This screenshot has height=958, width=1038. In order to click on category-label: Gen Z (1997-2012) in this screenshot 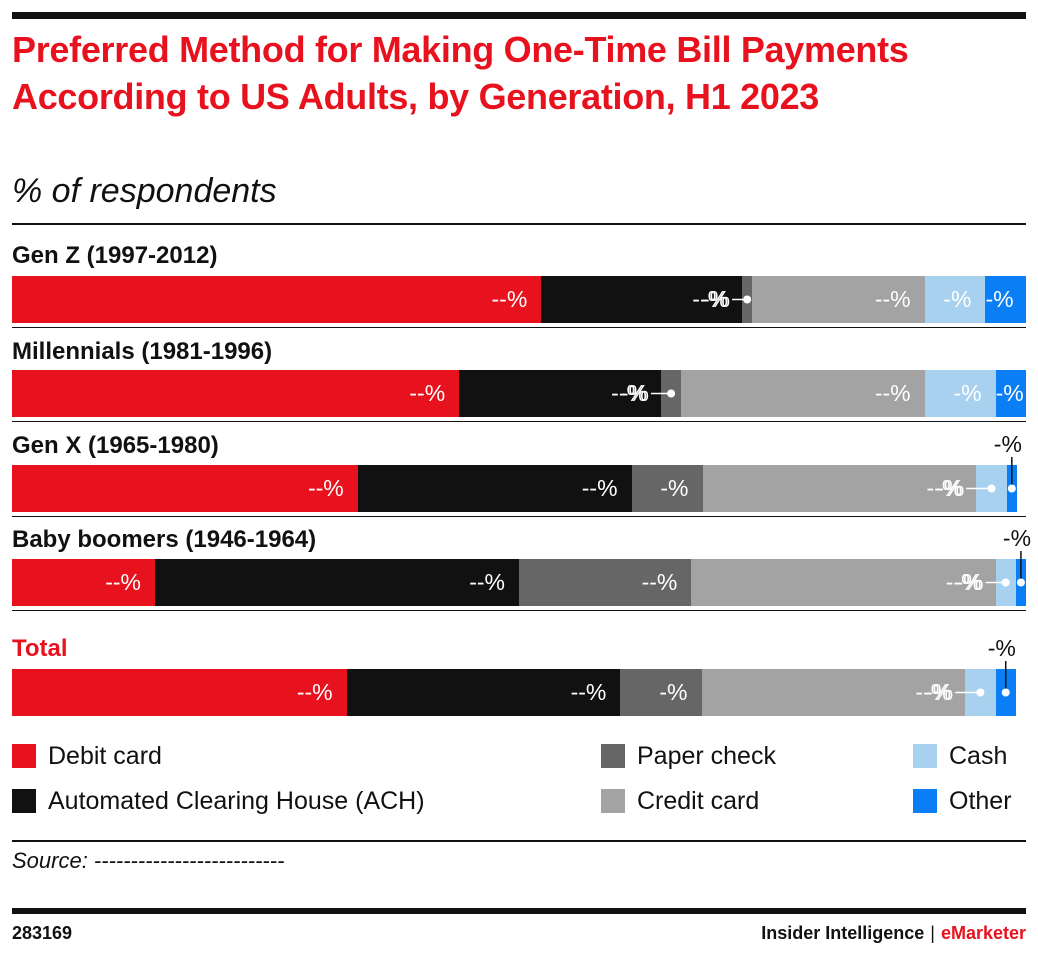, I will do `click(115, 255)`.